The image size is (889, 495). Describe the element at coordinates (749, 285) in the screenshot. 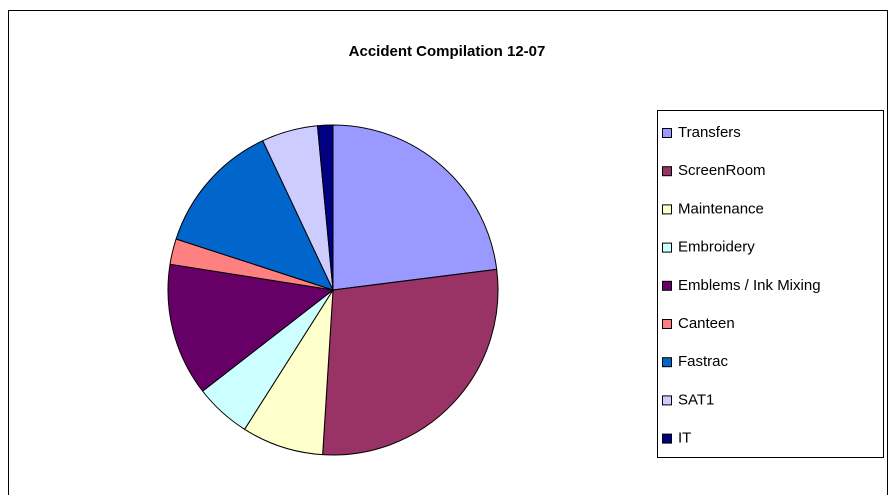

I see `legend-label: Emblems / Ink Mixing` at that location.